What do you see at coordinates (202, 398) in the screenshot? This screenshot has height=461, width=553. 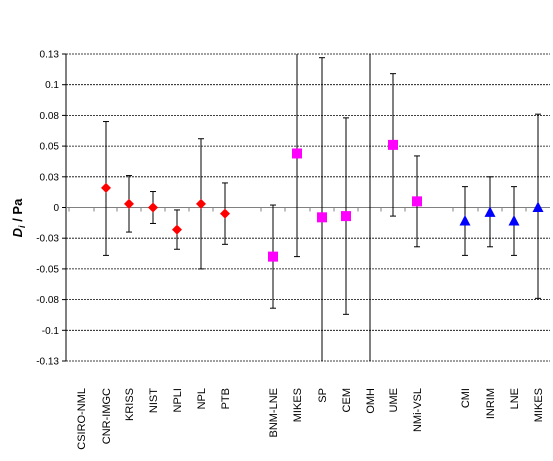 I see `x-tick-label: NPL` at bounding box center [202, 398].